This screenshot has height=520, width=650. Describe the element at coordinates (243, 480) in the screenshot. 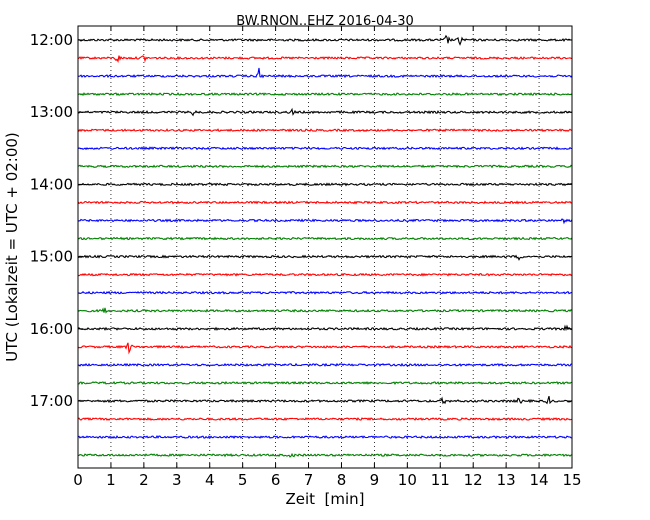

I see `x-tick-label: 5` at that location.